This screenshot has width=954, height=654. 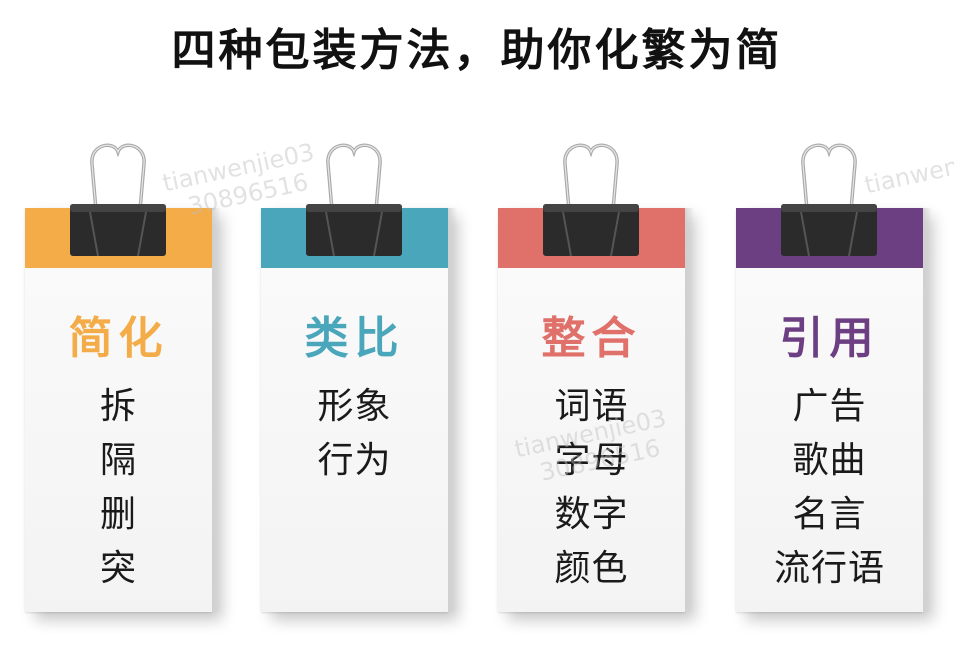 What do you see at coordinates (829, 514) in the screenshot?
I see `list-item: 名言` at bounding box center [829, 514].